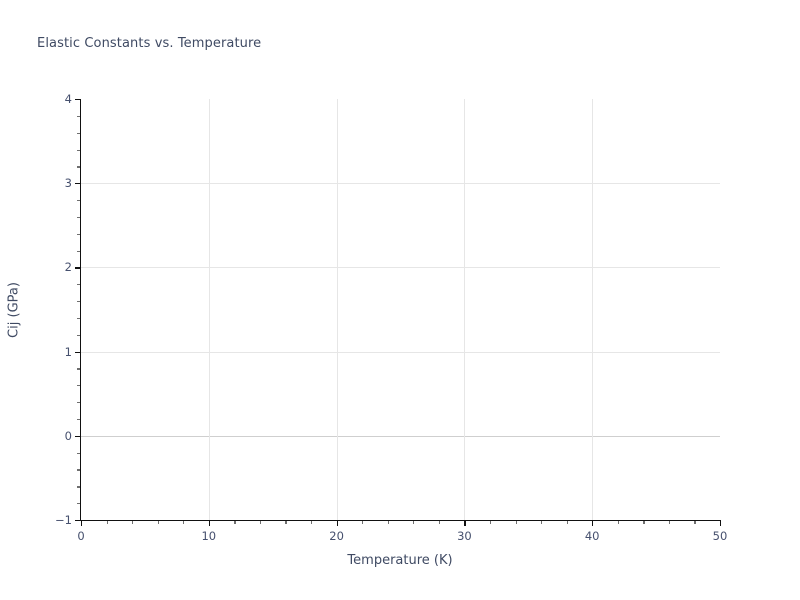 This screenshot has height=600, width=800. I want to click on x-tick-label: 30, so click(464, 536).